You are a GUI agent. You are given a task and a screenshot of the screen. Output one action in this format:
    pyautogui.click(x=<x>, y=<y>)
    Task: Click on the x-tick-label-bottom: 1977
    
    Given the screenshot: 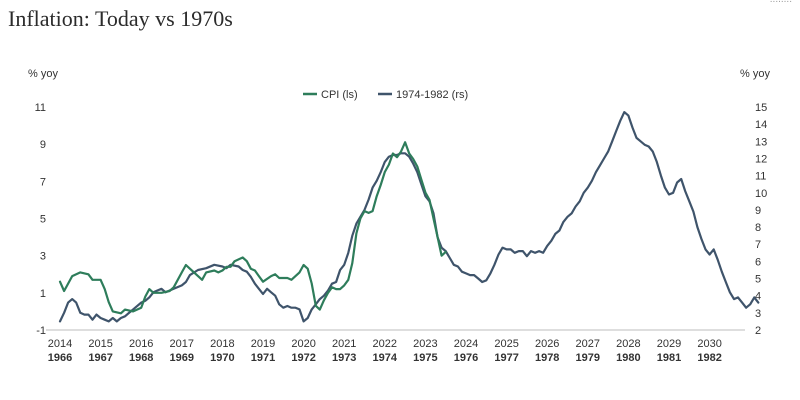 What is the action you would take?
    pyautogui.click(x=506, y=358)
    